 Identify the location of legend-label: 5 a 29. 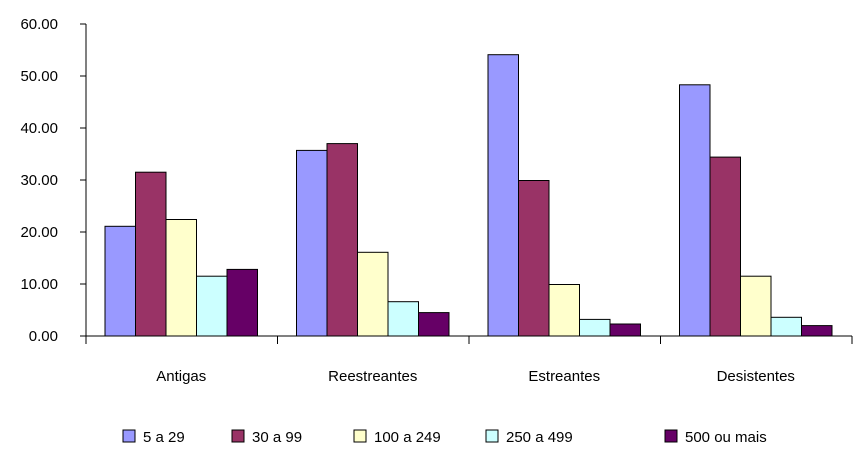
(164, 437).